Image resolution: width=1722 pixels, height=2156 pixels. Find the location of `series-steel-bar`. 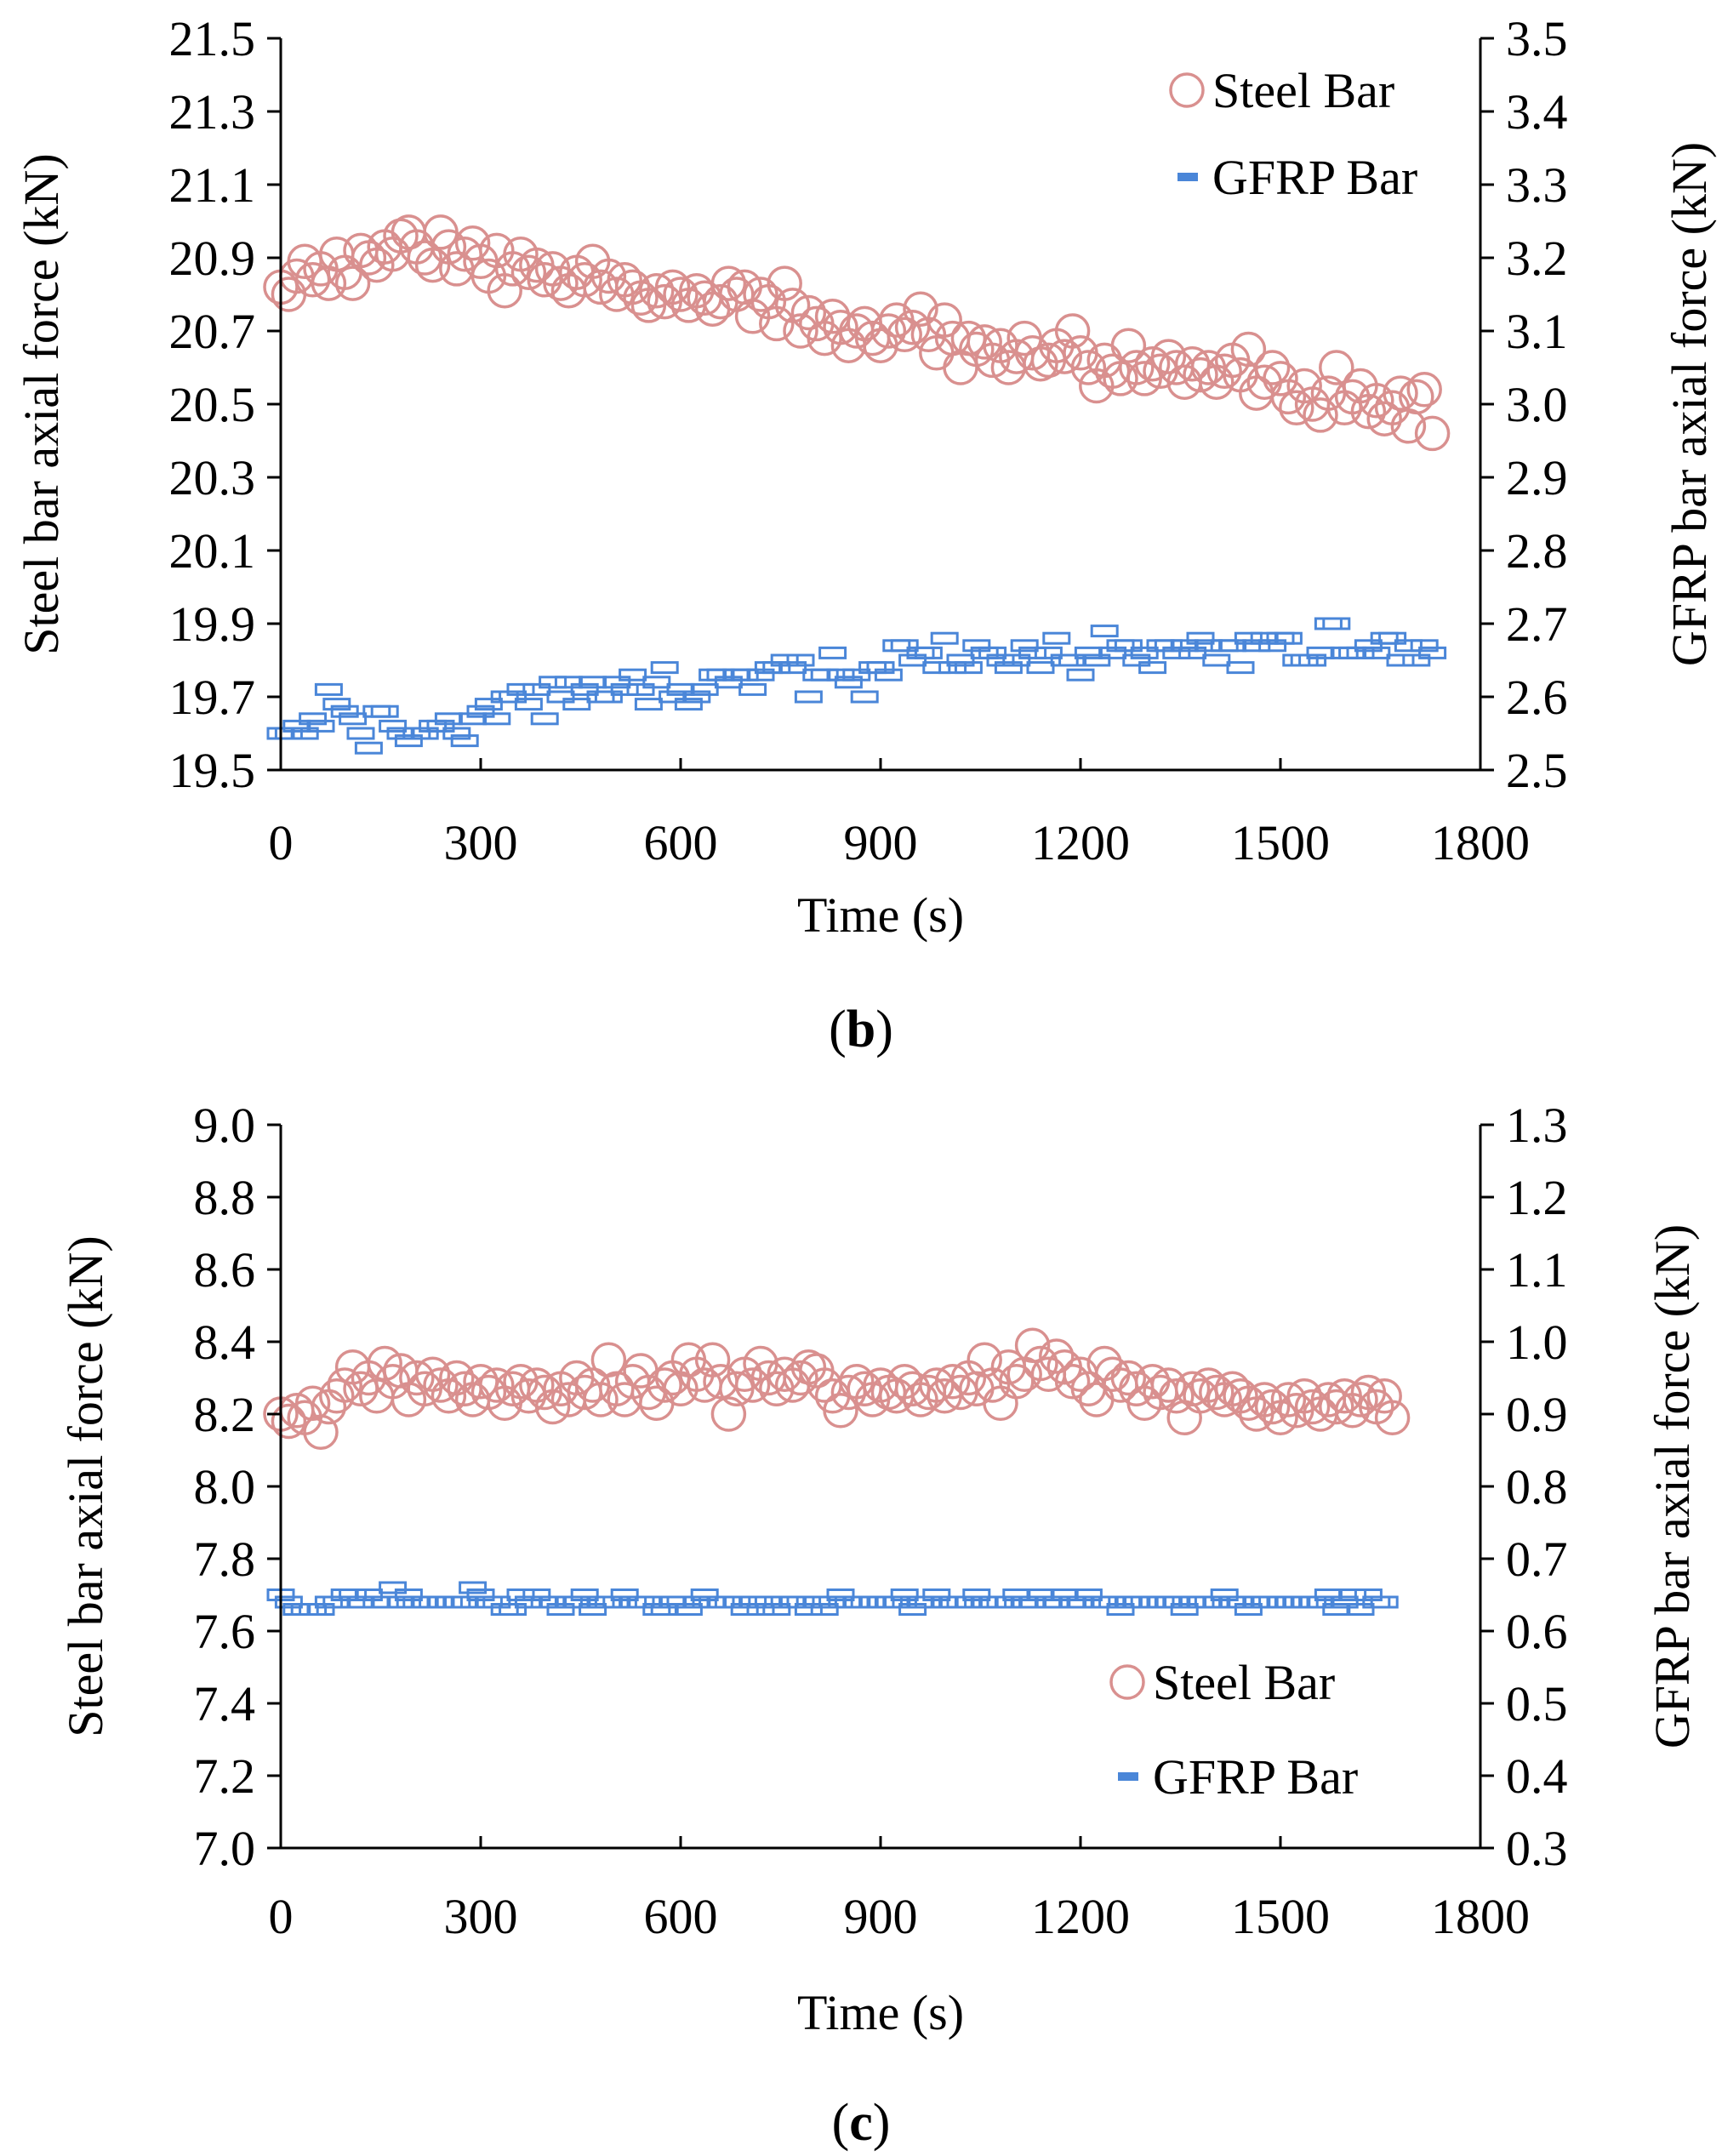

series-steel-bar is located at coordinates (857, 333).